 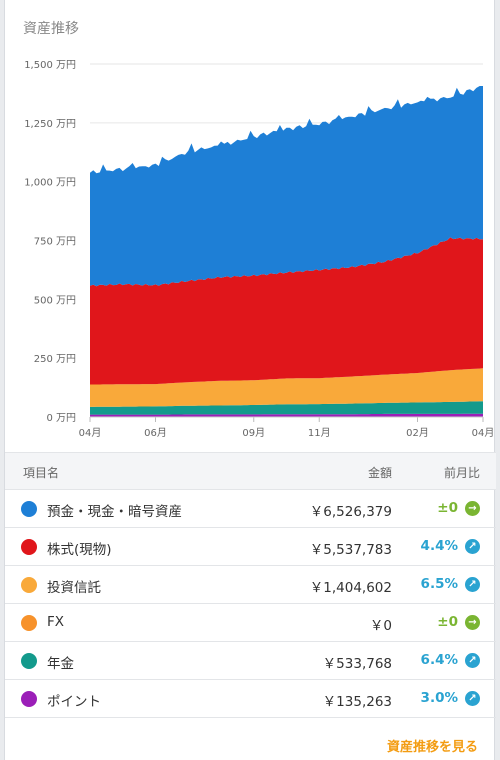 I want to click on table-row: FX ￥0 ±0 →, so click(x=250, y=623).